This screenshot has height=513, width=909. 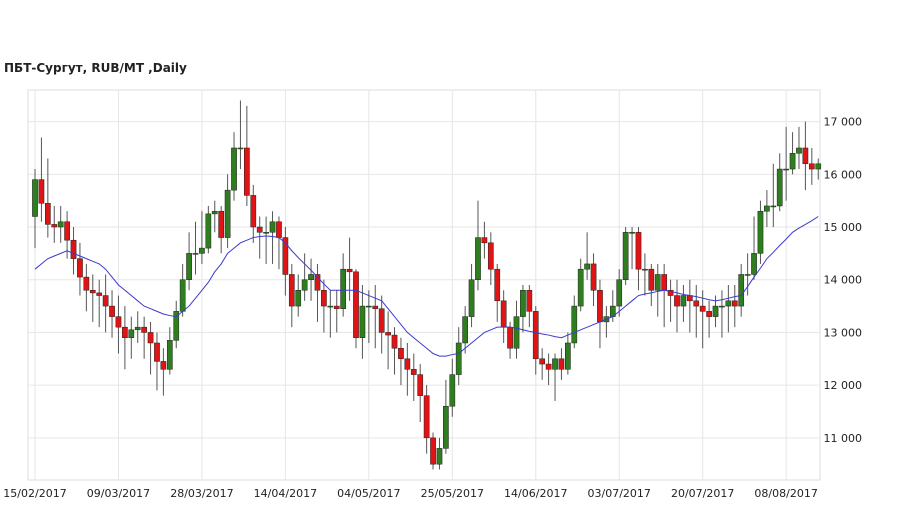 What do you see at coordinates (843, 280) in the screenshot?
I see `y-tick-label: 14 000` at bounding box center [843, 280].